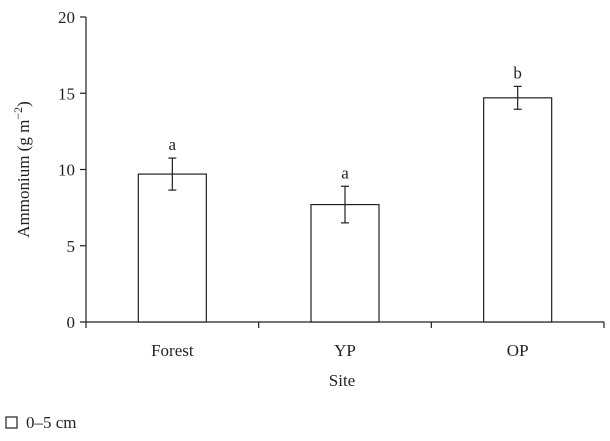  I want to click on legend: 0–5 cm, so click(41, 422).